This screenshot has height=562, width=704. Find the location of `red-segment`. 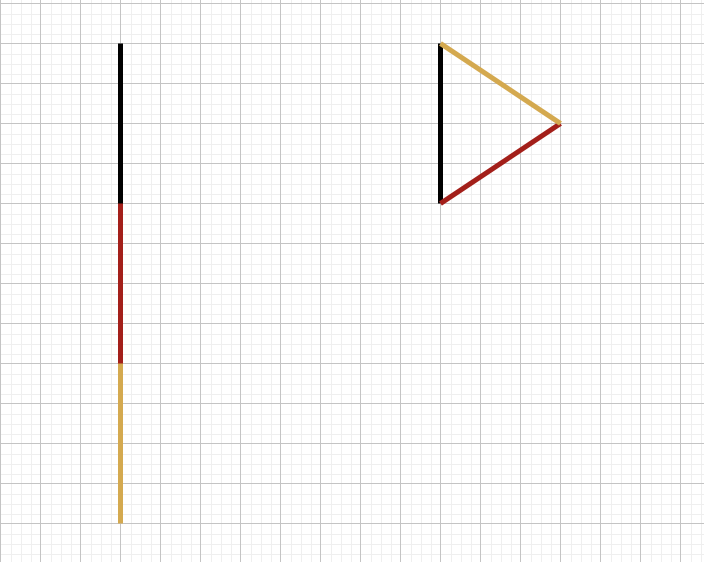

red-segment is located at coordinates (500, 163).